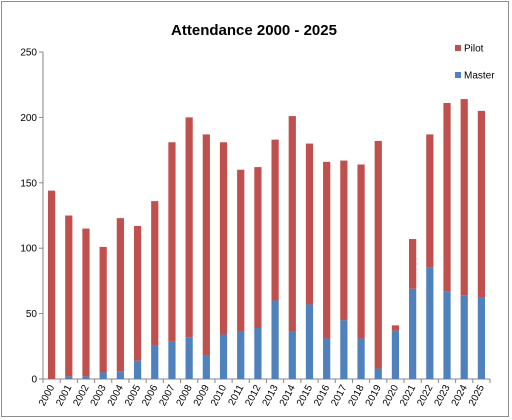 This screenshot has width=512, height=420. Describe the element at coordinates (254, 30) in the screenshot. I see `chart-title: Attendance 2000 - 2025` at that location.